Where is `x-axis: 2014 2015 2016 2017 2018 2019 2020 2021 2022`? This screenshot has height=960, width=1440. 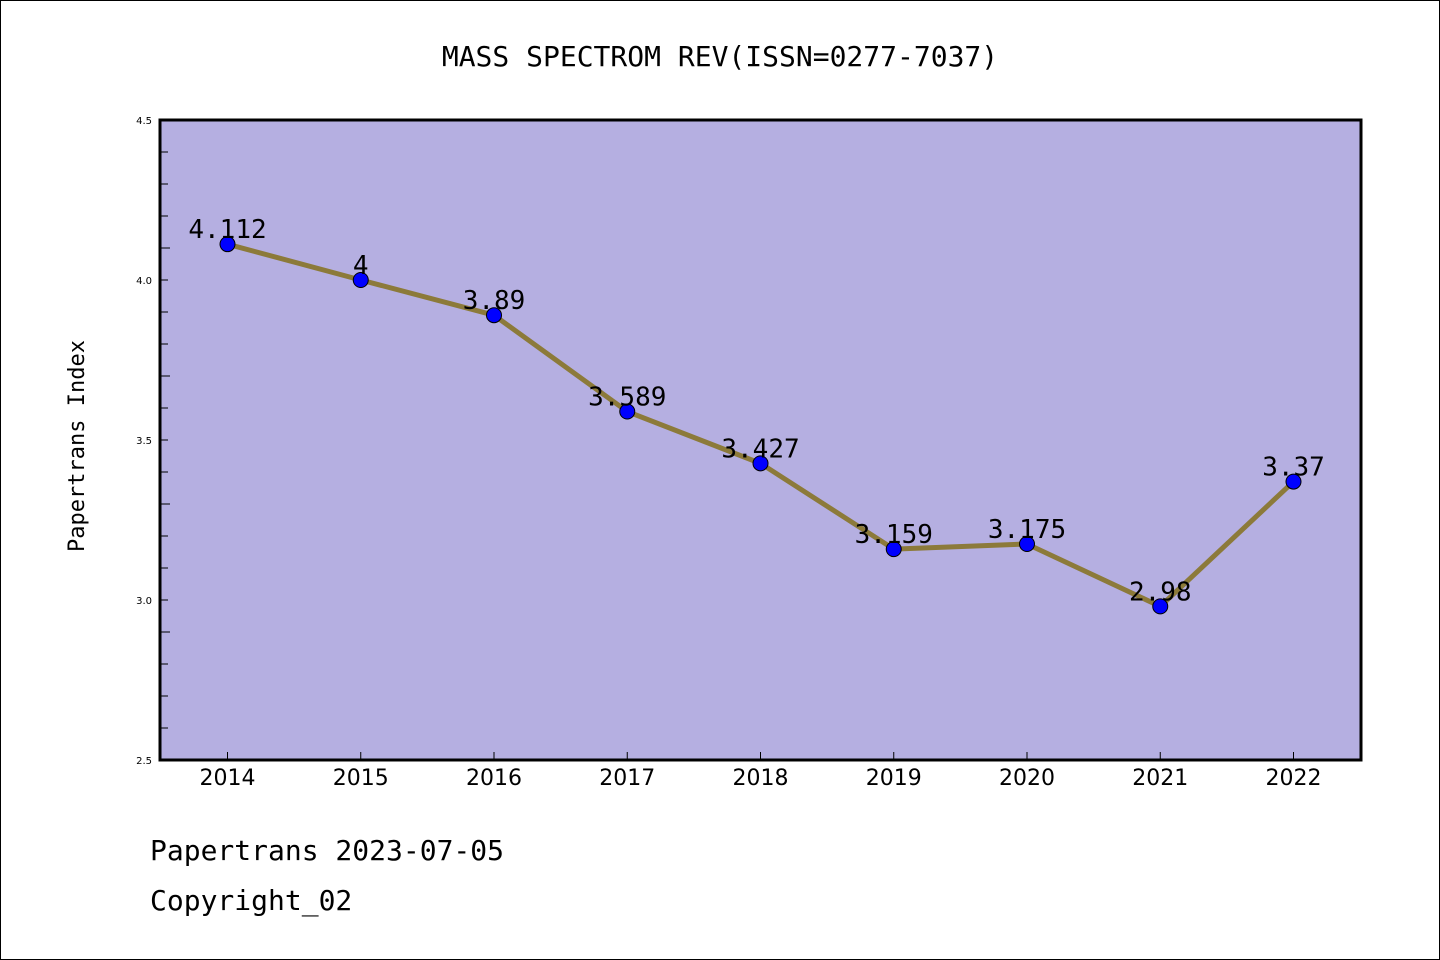
x-axis: 2014 2015 2016 2017 2018 2019 2020 2021 2022 is located at coordinates (761, 771).